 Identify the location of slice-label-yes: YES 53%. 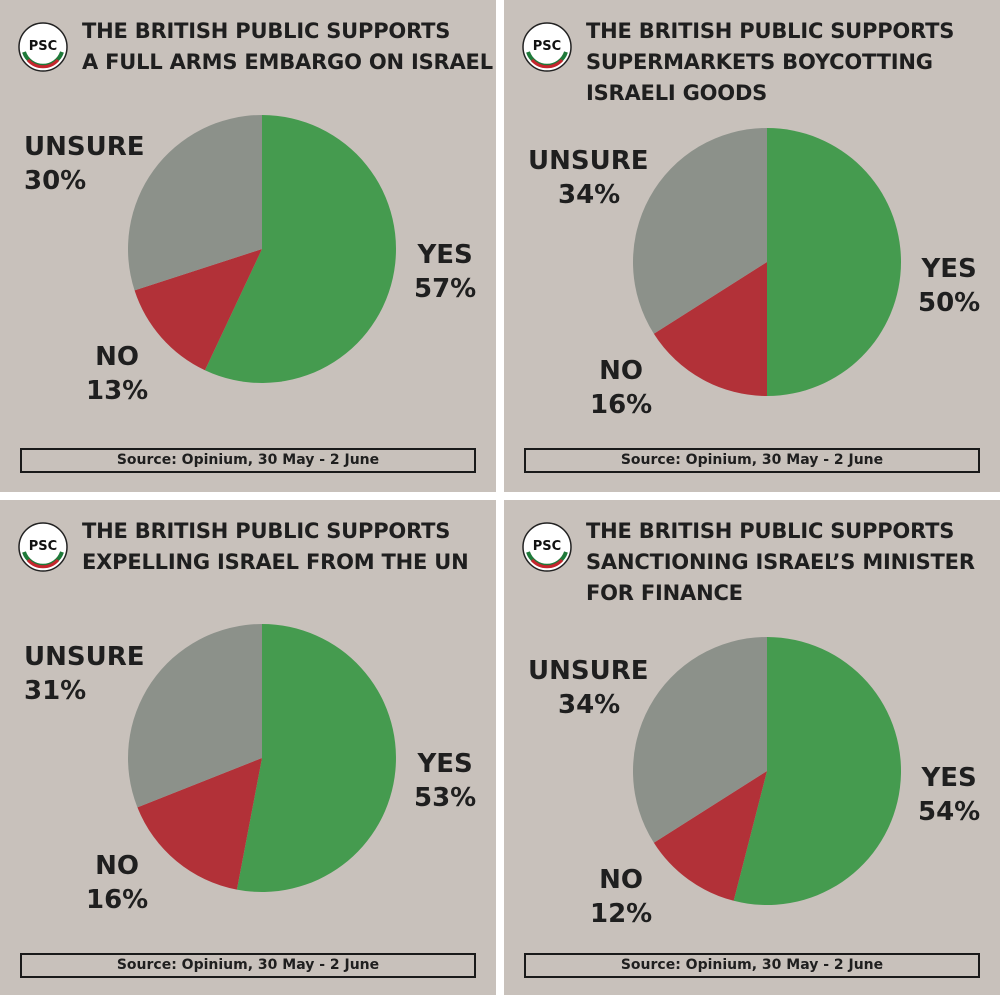
(445, 781).